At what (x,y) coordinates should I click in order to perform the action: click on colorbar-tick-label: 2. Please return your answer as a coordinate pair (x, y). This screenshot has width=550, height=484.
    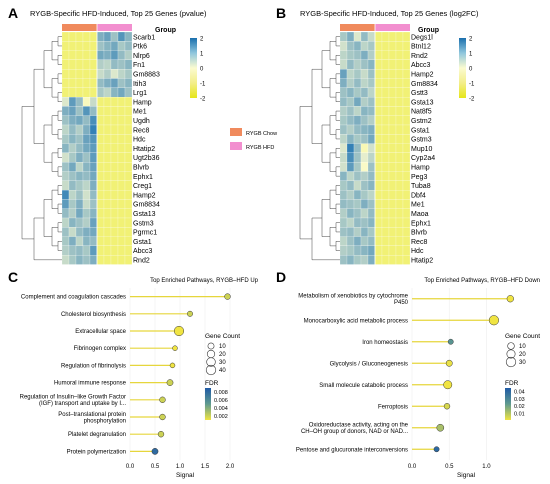
    Looking at the image, I should click on (202, 40).